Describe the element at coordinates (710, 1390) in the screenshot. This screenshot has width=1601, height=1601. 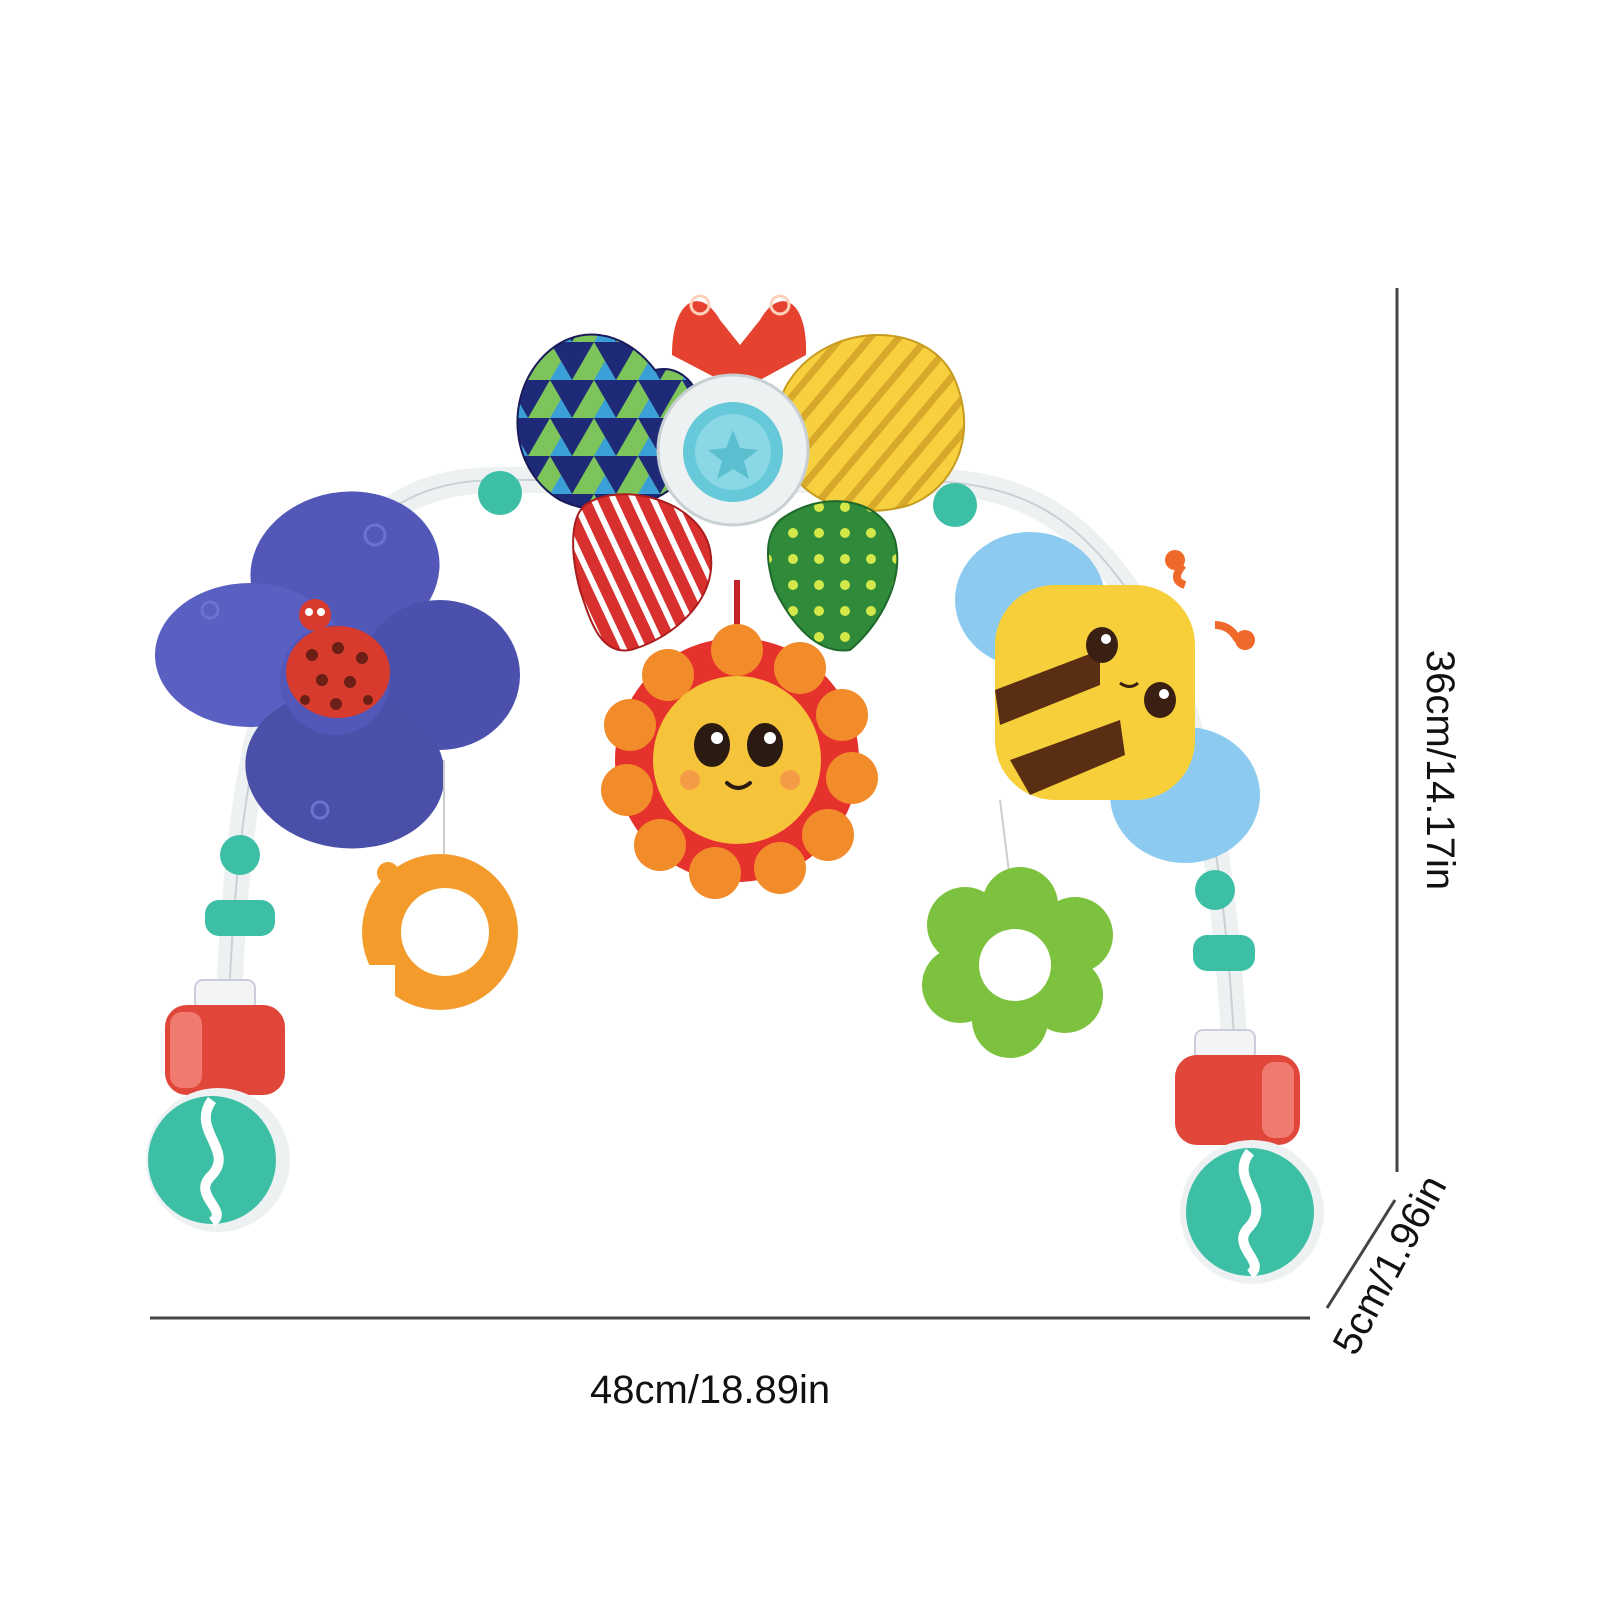
I see `width-dimension-label: 48cm/18.89in` at that location.